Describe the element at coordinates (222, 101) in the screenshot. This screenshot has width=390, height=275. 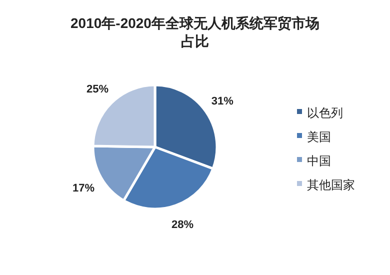
I see `data-label: 31%` at that location.